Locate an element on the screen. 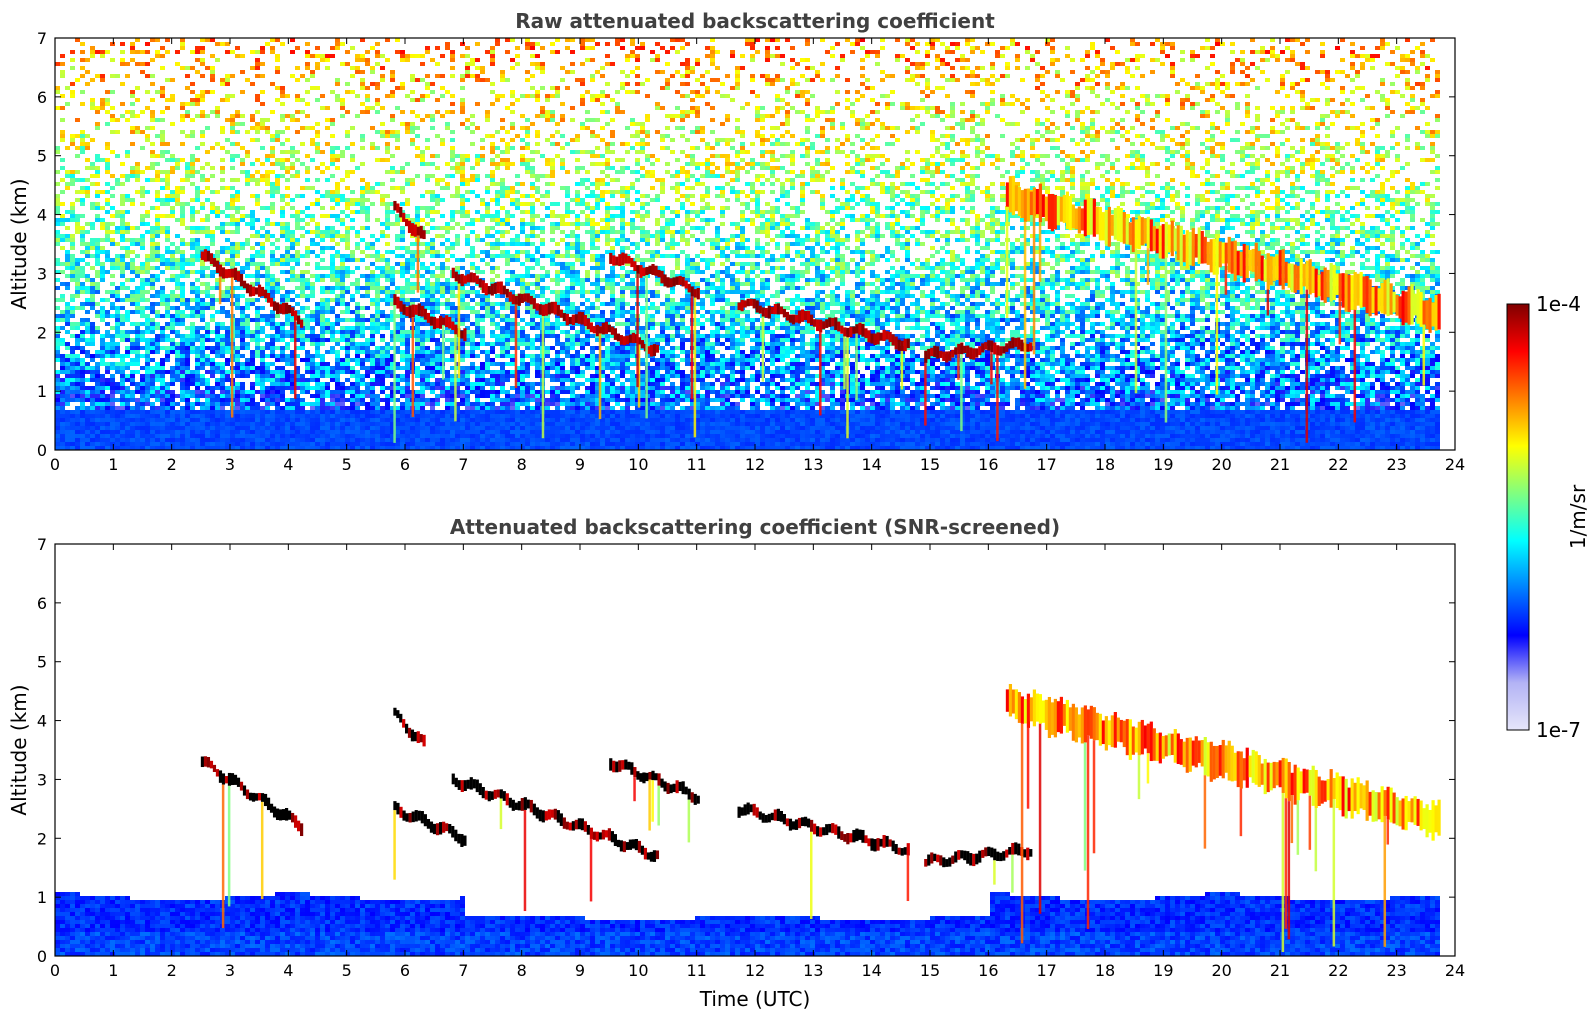 The image size is (1595, 1020). colorbar-max-label: 1e-4 is located at coordinates (1558, 304).